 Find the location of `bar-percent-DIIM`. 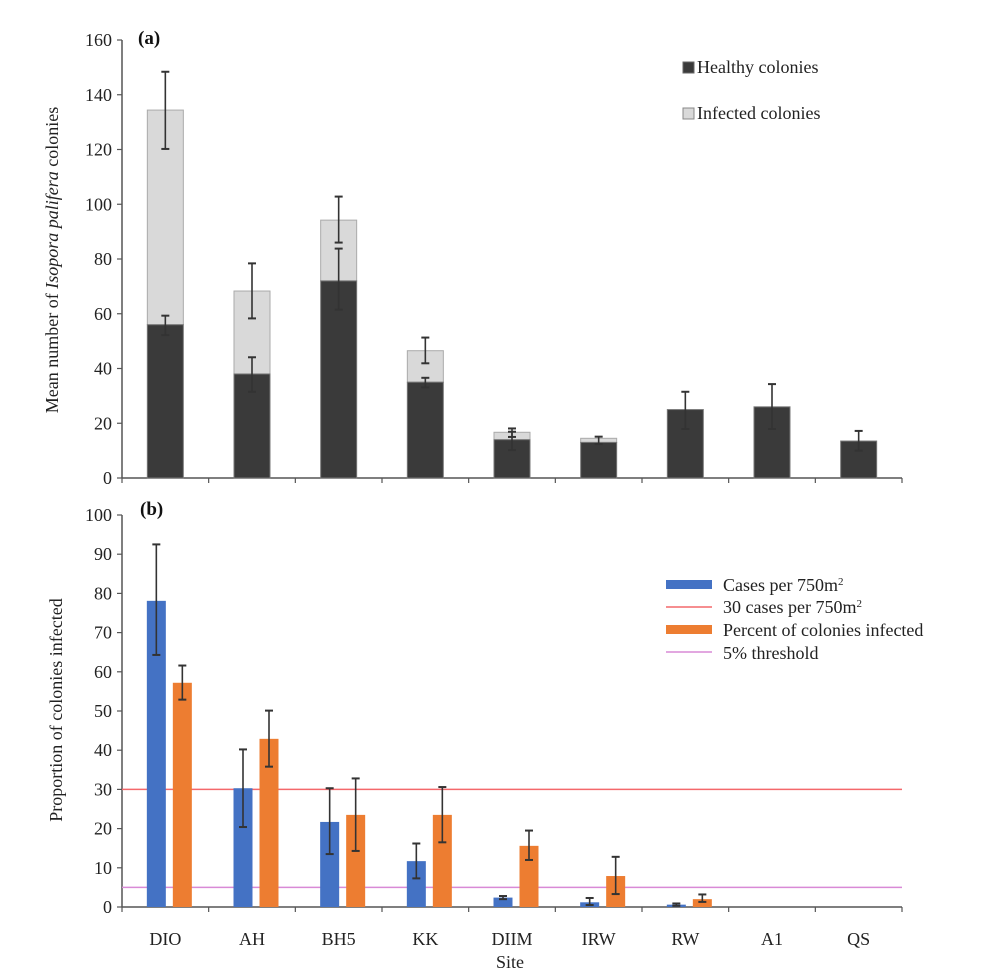

bar-percent-DIIM is located at coordinates (529, 876).